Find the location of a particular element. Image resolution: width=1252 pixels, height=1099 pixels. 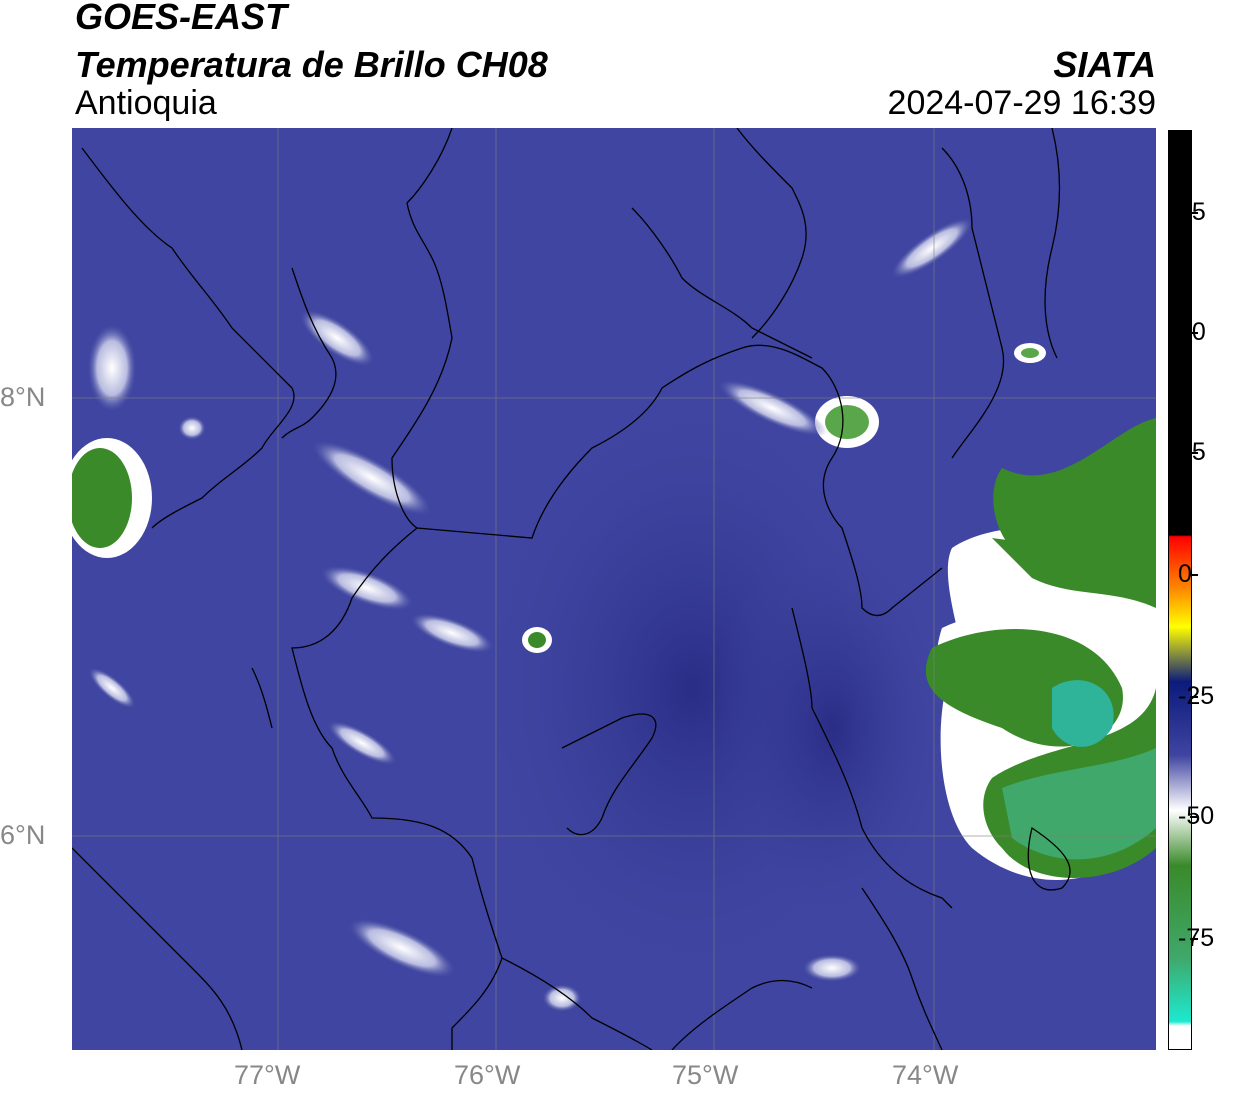

colorbar-tick-50: 50 is located at coordinates (1192, 332).